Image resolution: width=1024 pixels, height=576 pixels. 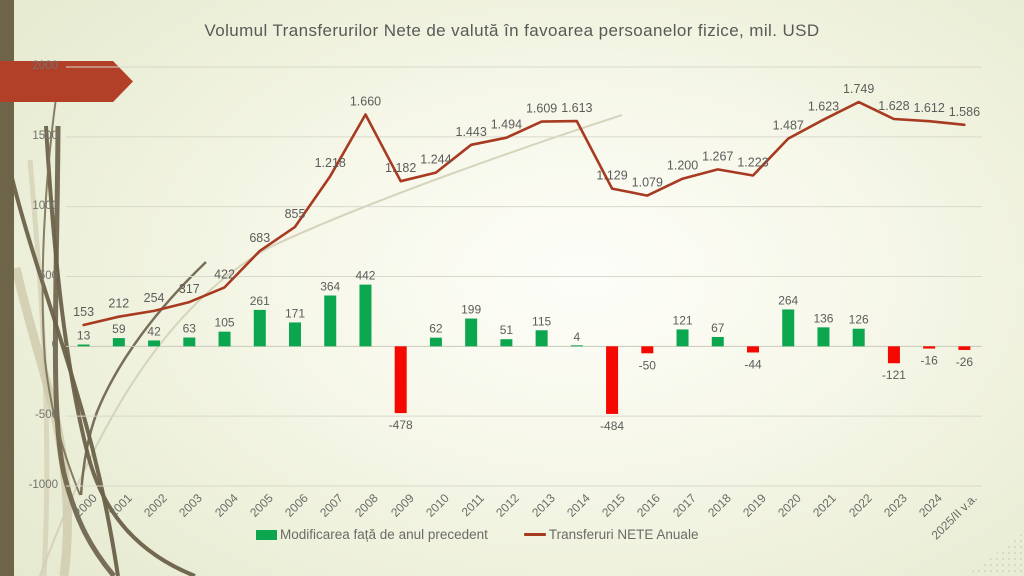 What do you see at coordinates (683, 320) in the screenshot?
I see `bar-label-2017: 121` at bounding box center [683, 320].